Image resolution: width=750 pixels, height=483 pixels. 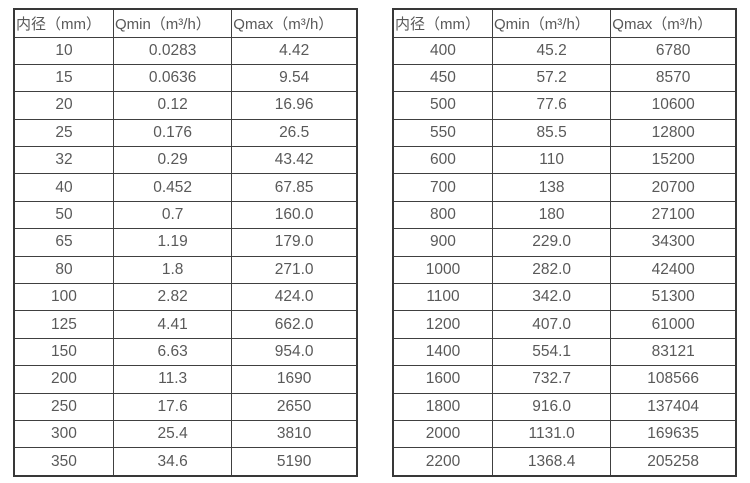 What do you see at coordinates (172, 50) in the screenshot?
I see `table-cell: 0.0283` at bounding box center [172, 50].